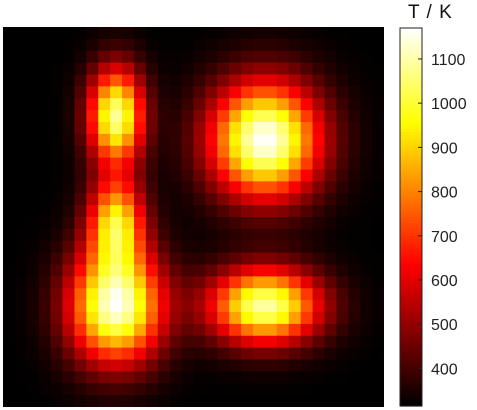  I want to click on colorbar-tick-label: 400, so click(444, 369).